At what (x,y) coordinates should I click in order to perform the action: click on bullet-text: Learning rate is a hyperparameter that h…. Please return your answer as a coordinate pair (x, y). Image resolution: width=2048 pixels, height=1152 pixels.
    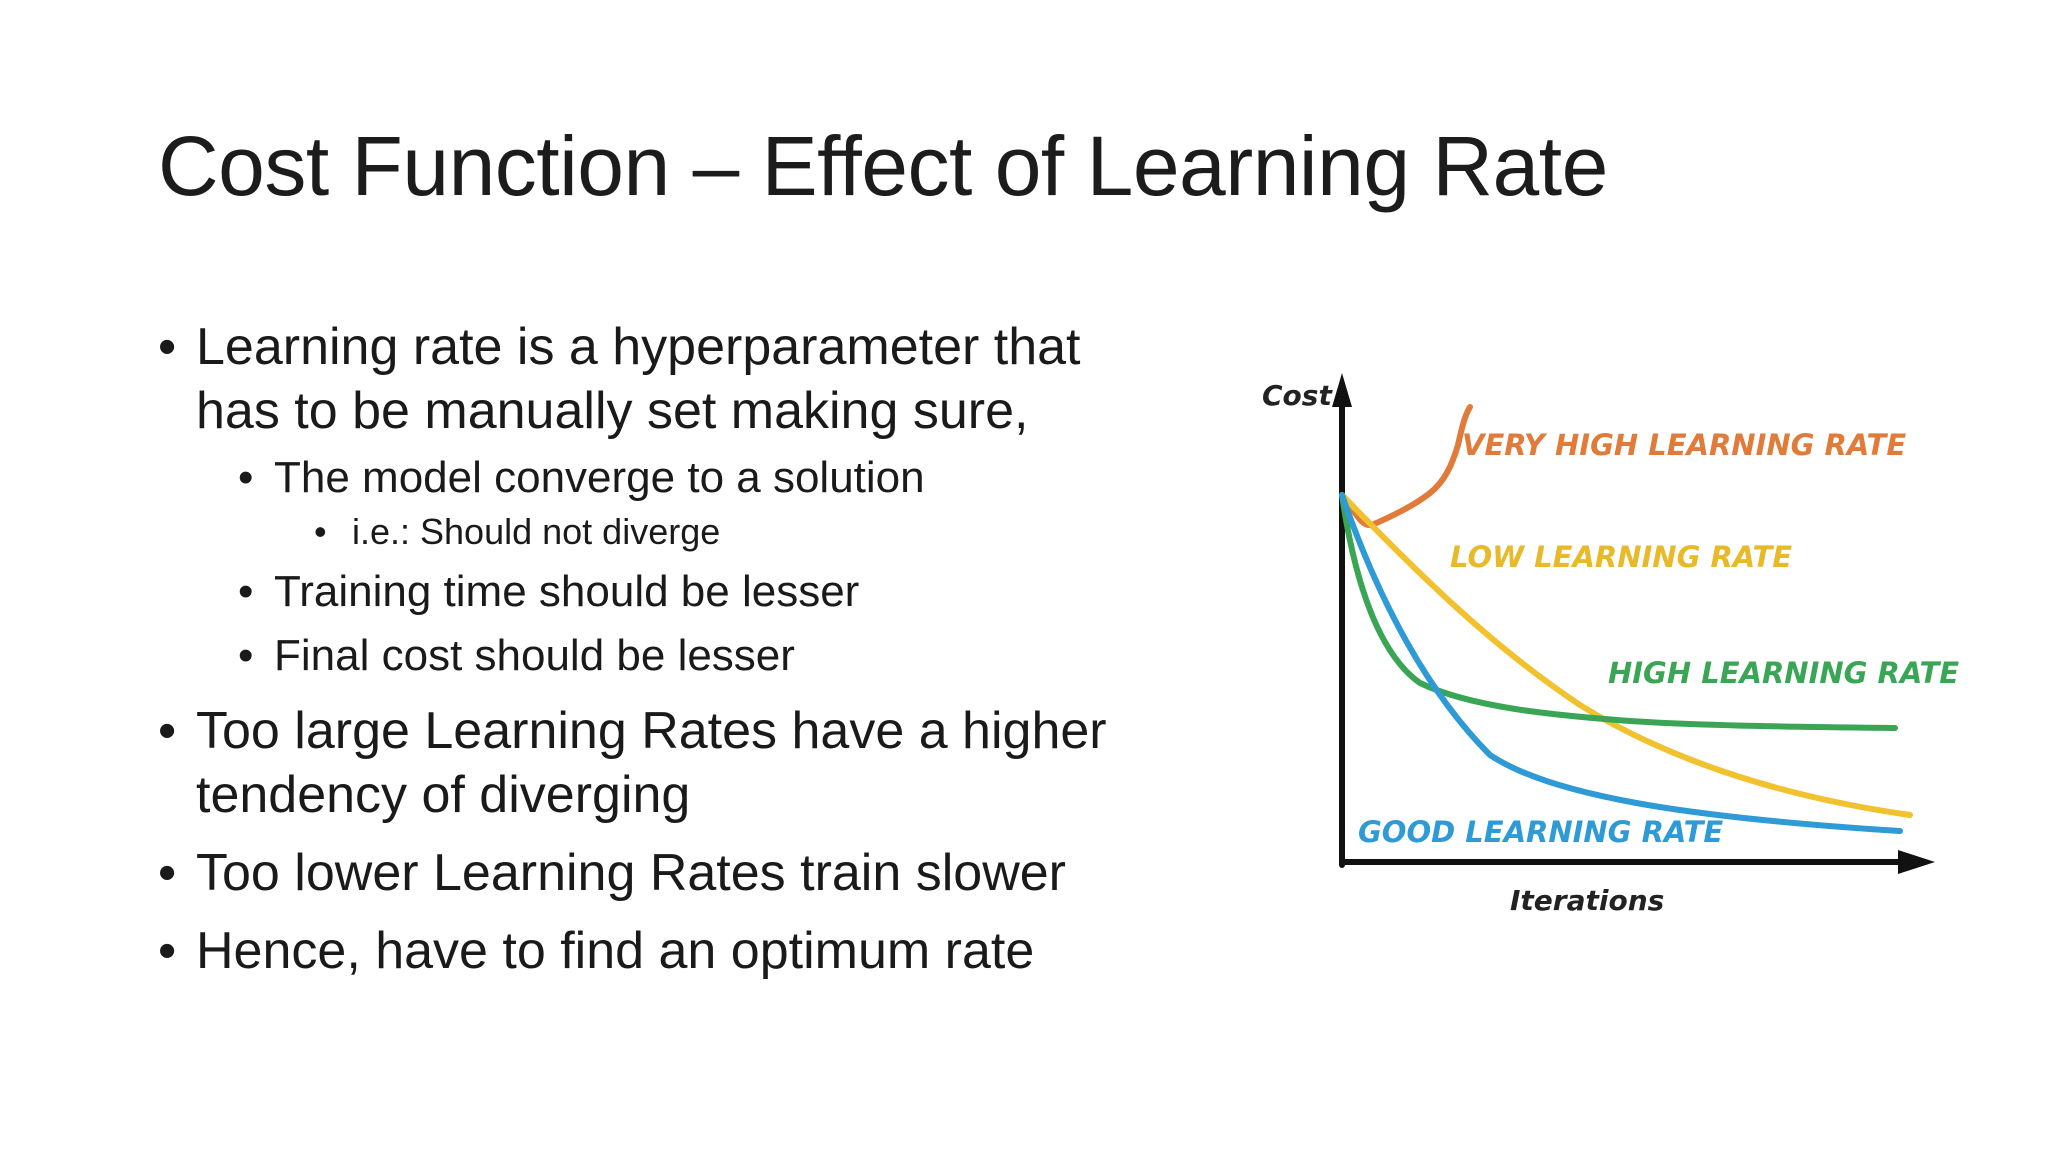
    Looking at the image, I should click on (638, 379).